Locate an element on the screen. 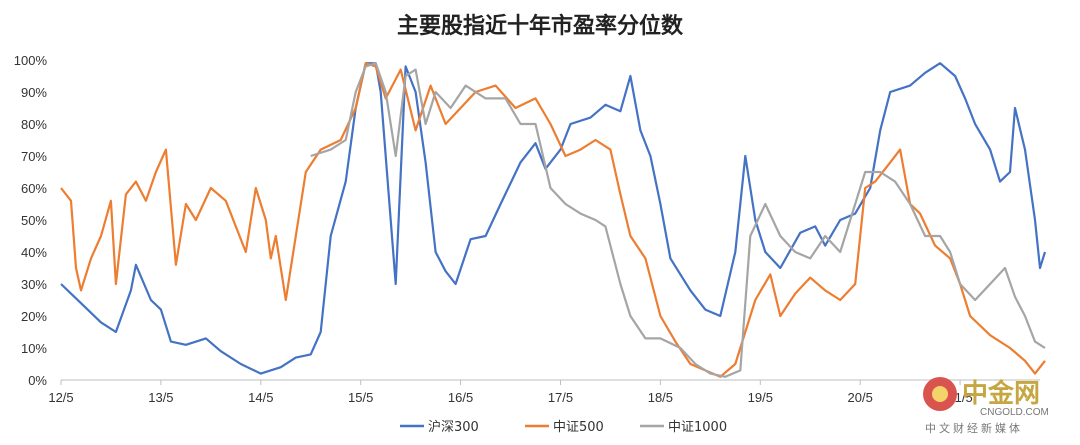 The image size is (1080, 445). brand-logo-center-icon is located at coordinates (940, 394).